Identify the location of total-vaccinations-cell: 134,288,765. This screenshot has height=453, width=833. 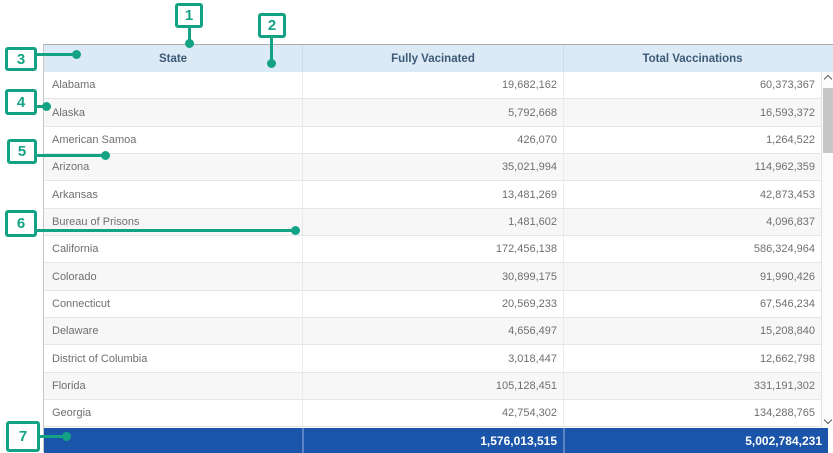
(692, 413).